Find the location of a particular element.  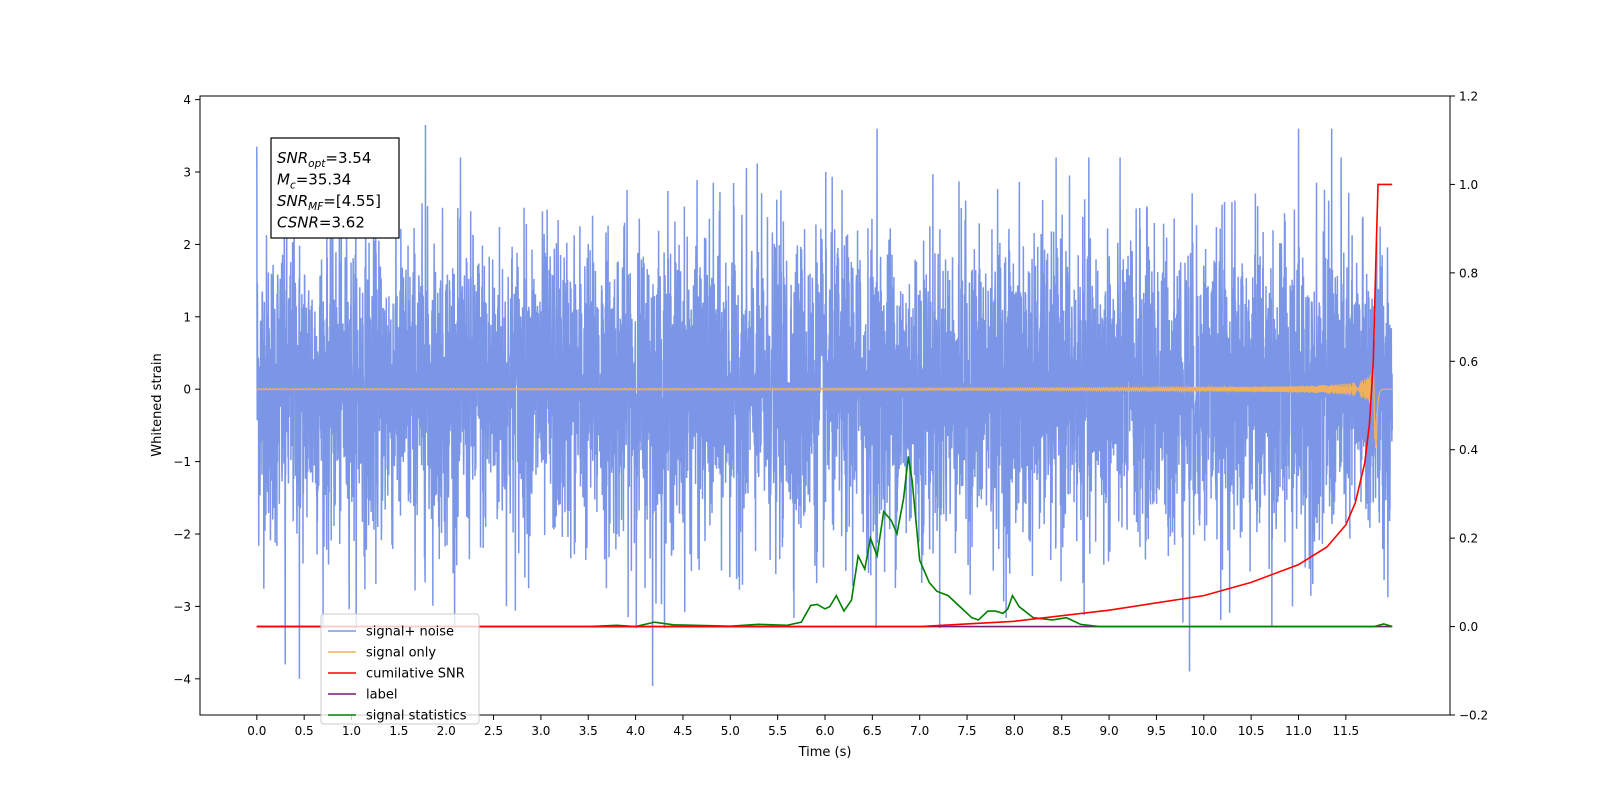

y-right-tick-label: 0.0 is located at coordinates (1468, 627).